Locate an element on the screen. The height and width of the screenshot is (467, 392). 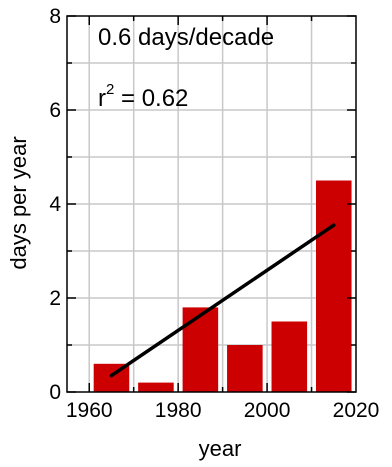
x-tick-label: 2000 is located at coordinates (267, 410).